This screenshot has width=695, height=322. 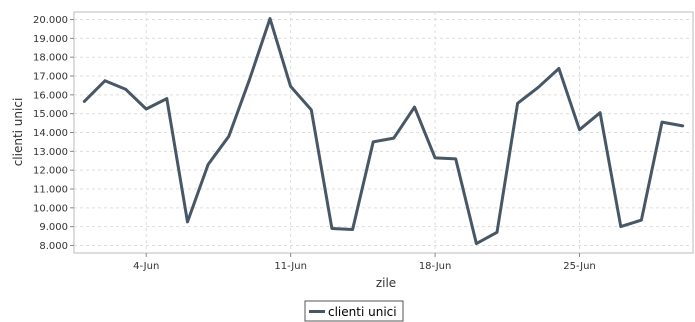 What do you see at coordinates (50, 95) in the screenshot?
I see `y-tick-label: 16.000` at bounding box center [50, 95].